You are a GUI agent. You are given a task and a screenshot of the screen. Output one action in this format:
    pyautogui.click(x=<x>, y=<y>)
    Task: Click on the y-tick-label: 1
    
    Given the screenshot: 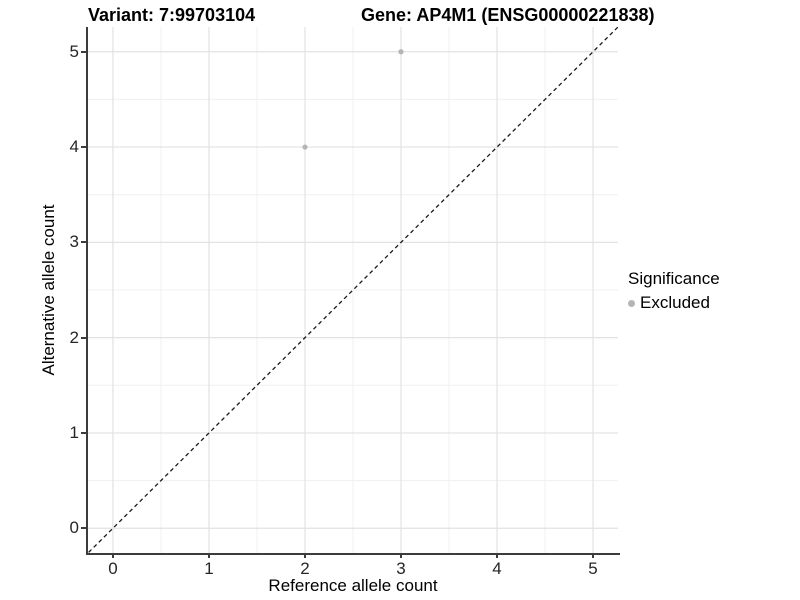 What is the action you would take?
    pyautogui.click(x=74, y=432)
    